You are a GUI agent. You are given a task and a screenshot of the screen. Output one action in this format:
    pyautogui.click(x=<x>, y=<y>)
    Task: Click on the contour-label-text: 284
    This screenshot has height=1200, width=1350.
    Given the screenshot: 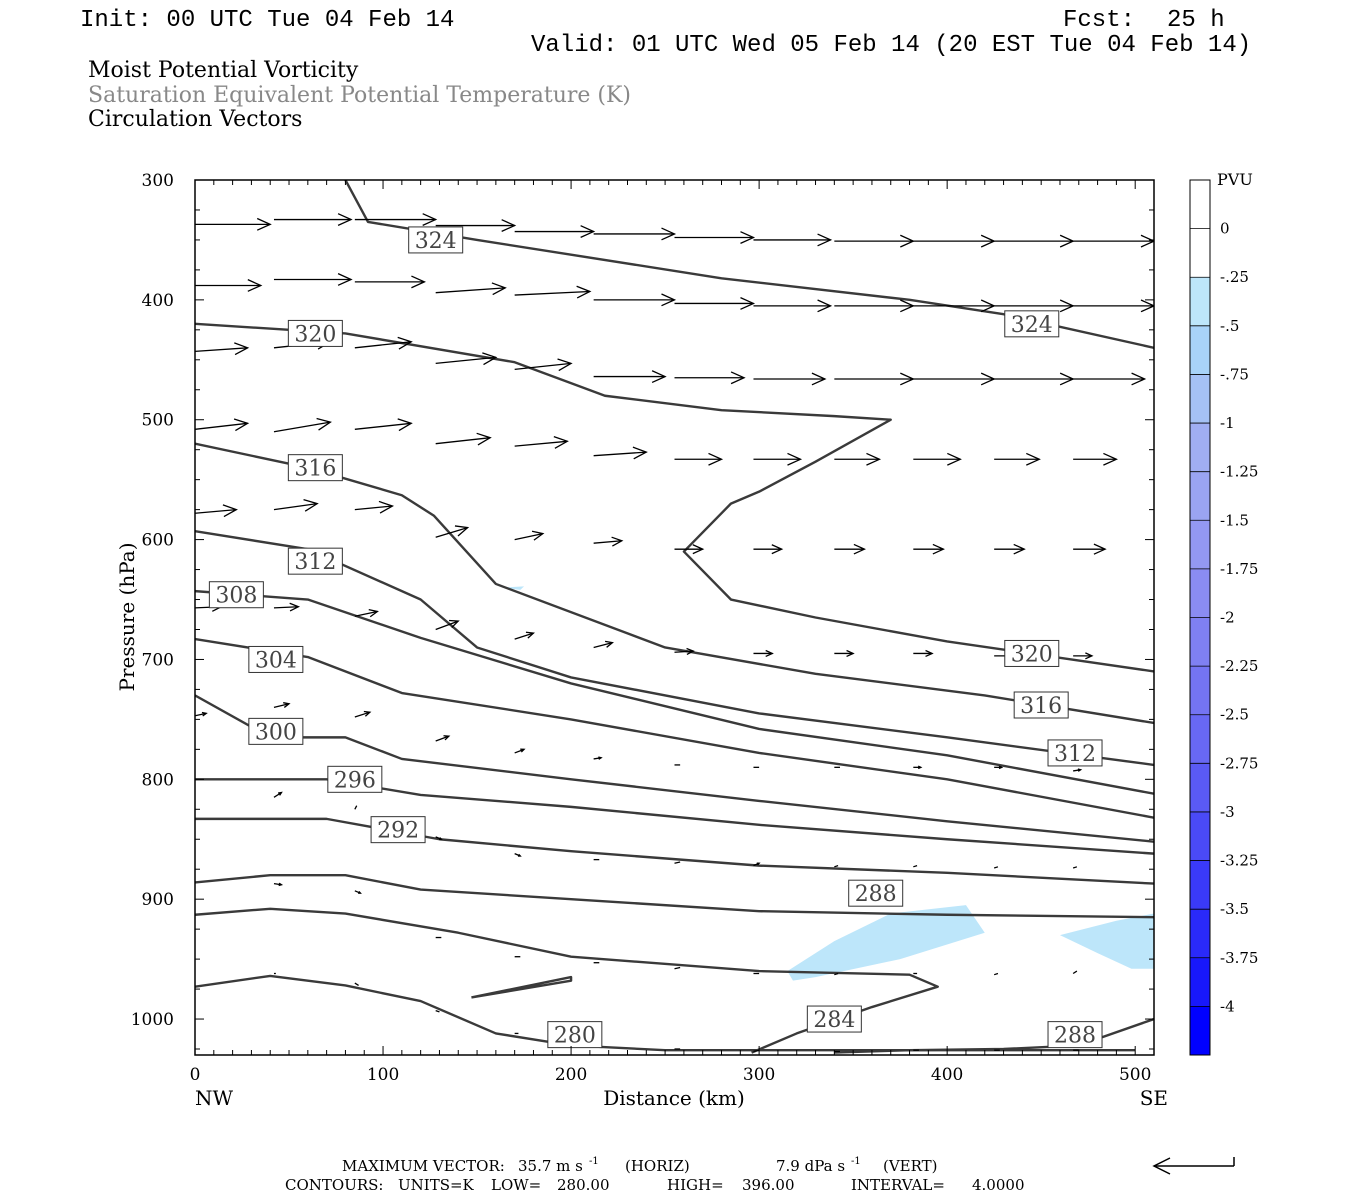 What is the action you would take?
    pyautogui.click(x=834, y=1020)
    